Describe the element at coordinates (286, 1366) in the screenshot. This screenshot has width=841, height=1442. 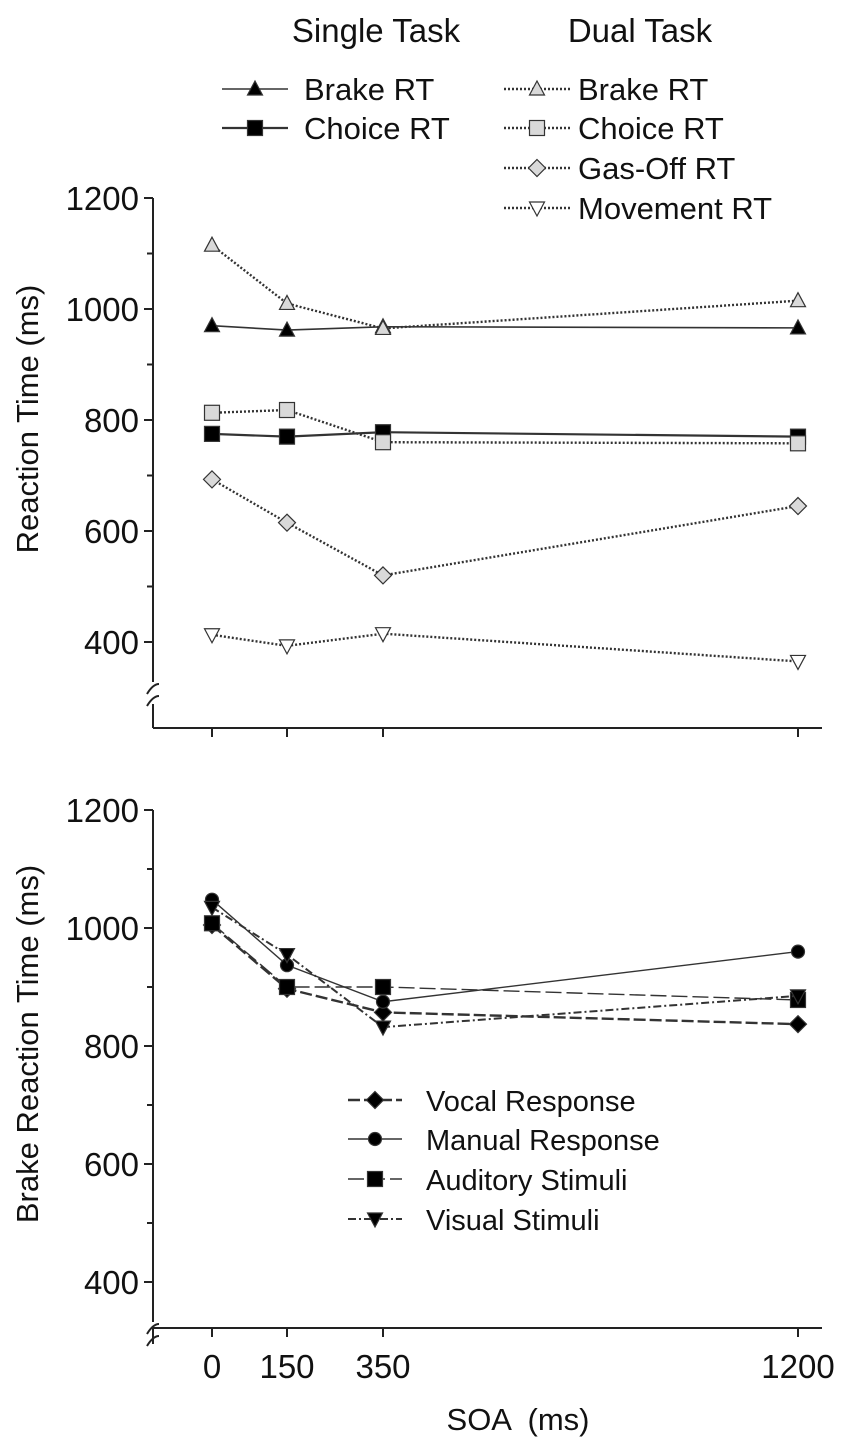
I see `x-tick-label: 150` at that location.